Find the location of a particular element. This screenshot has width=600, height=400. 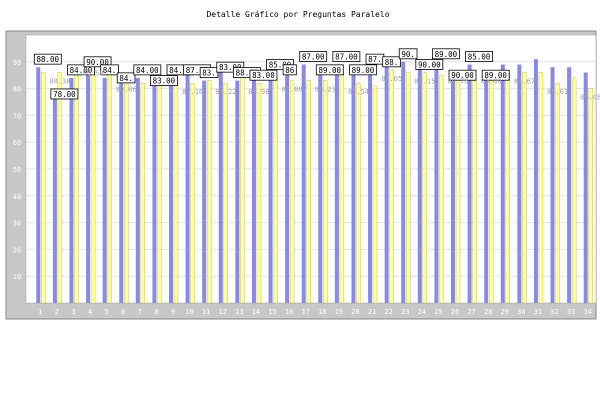

svg-text: 87.00 is located at coordinates (346, 56).